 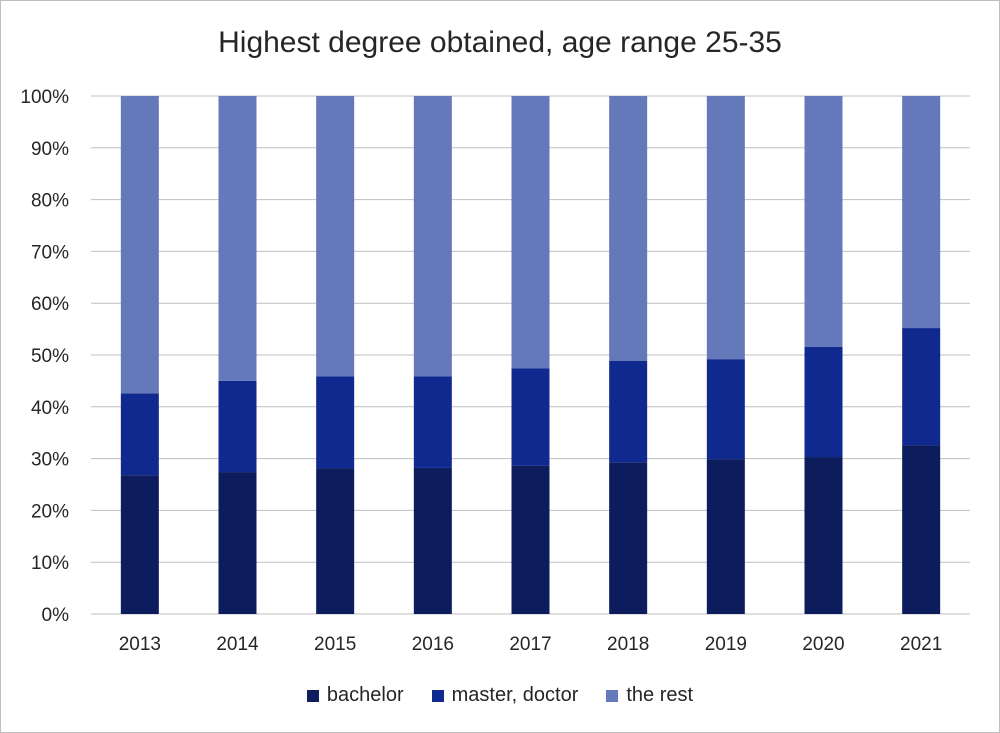 What do you see at coordinates (725, 228) in the screenshot?
I see `bar-segment-the-rest-2019` at bounding box center [725, 228].